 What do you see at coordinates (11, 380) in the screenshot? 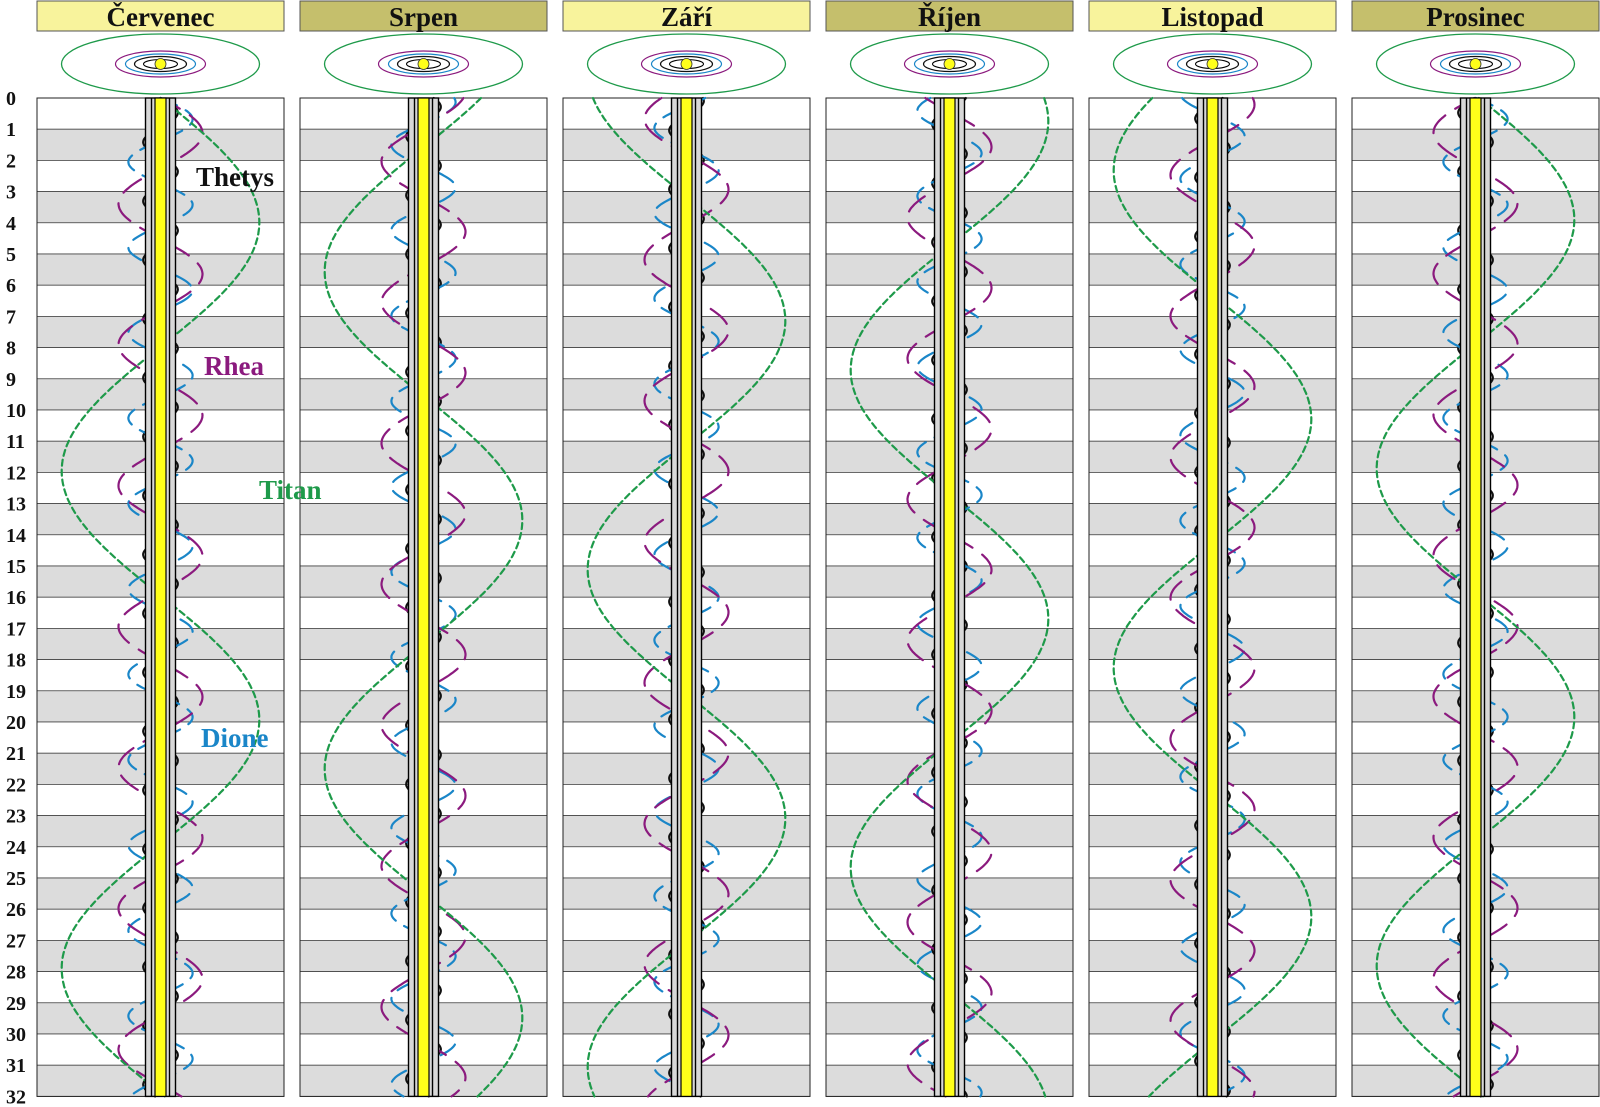
I see `day-label-9: 9` at bounding box center [11, 380].